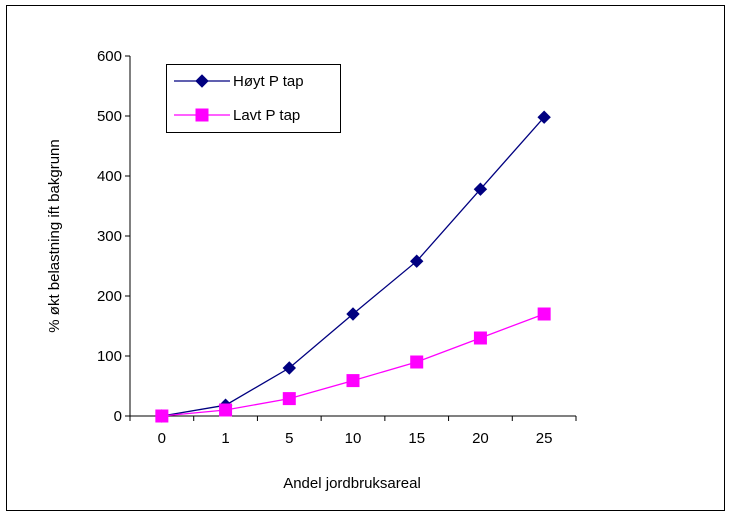 This screenshot has height=515, width=730. Describe the element at coordinates (118, 416) in the screenshot. I see `y-tick-label: 0` at that location.